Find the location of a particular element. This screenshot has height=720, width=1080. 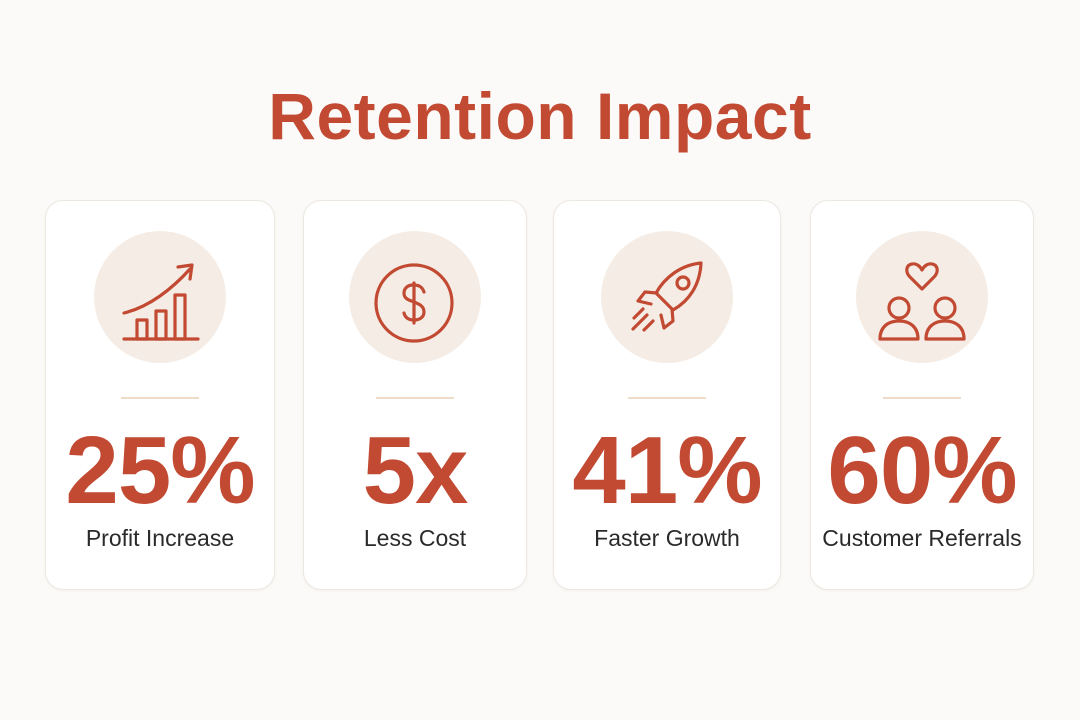

stat-value: 60% is located at coordinates (922, 470).